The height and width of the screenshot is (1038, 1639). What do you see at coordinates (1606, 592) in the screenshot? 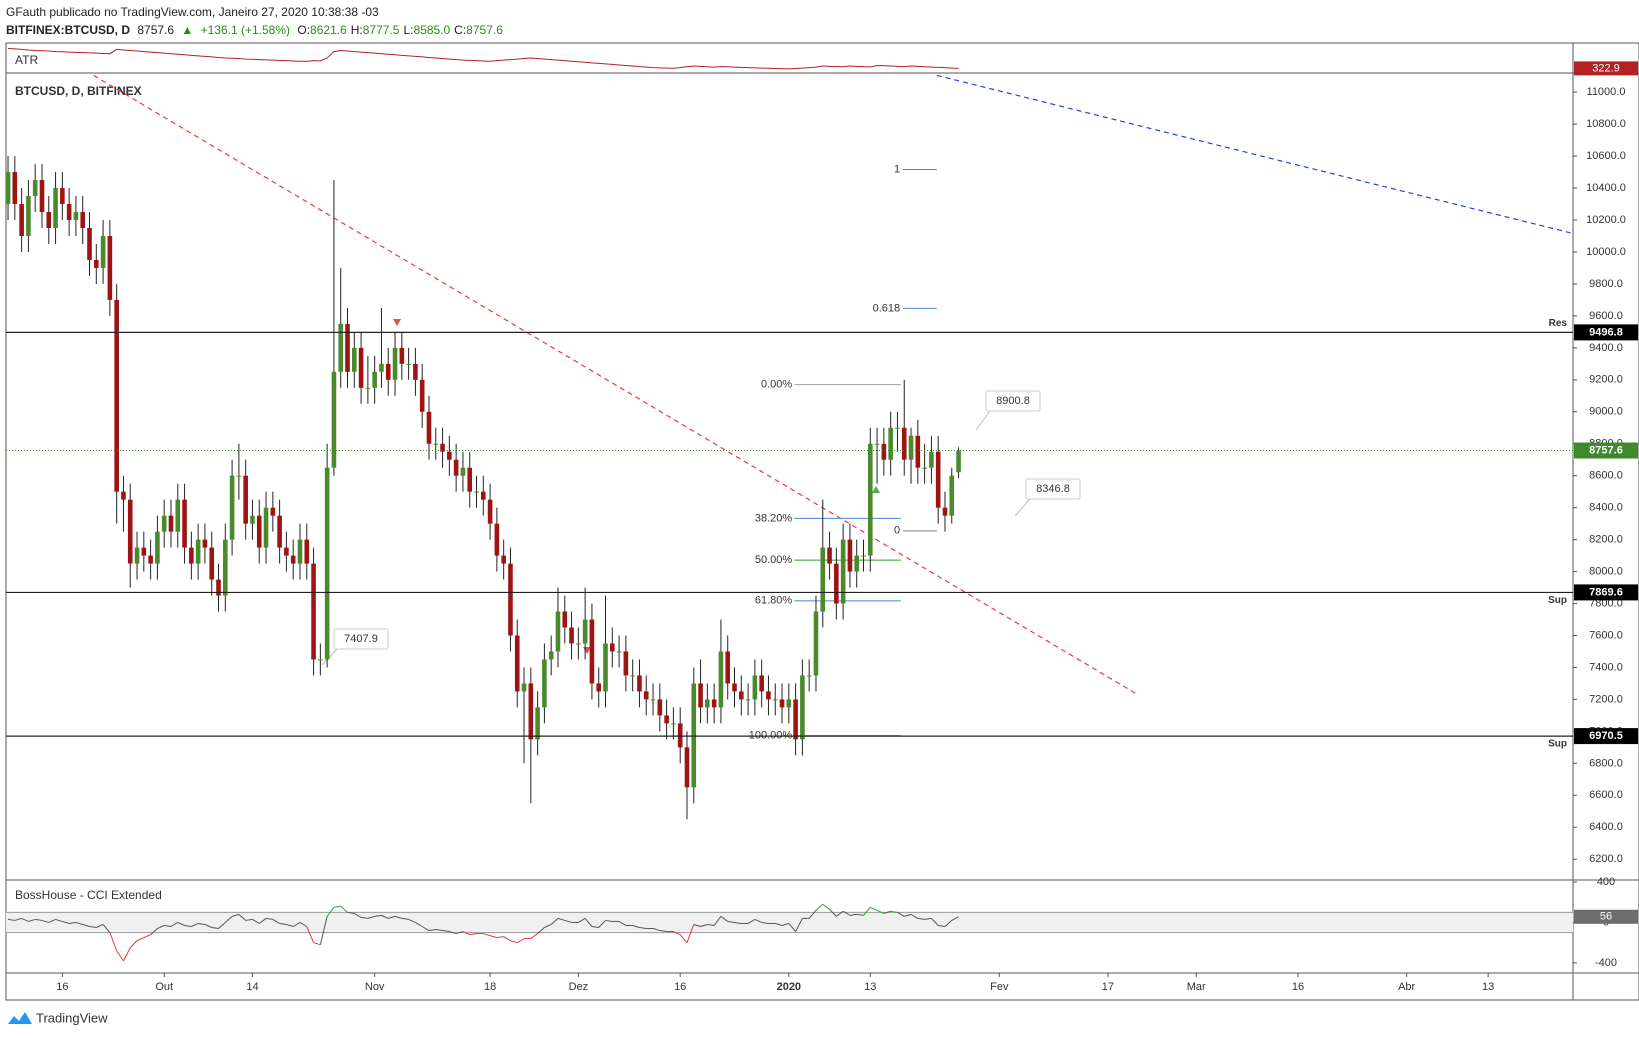
I see `level-price-box` at bounding box center [1606, 592].